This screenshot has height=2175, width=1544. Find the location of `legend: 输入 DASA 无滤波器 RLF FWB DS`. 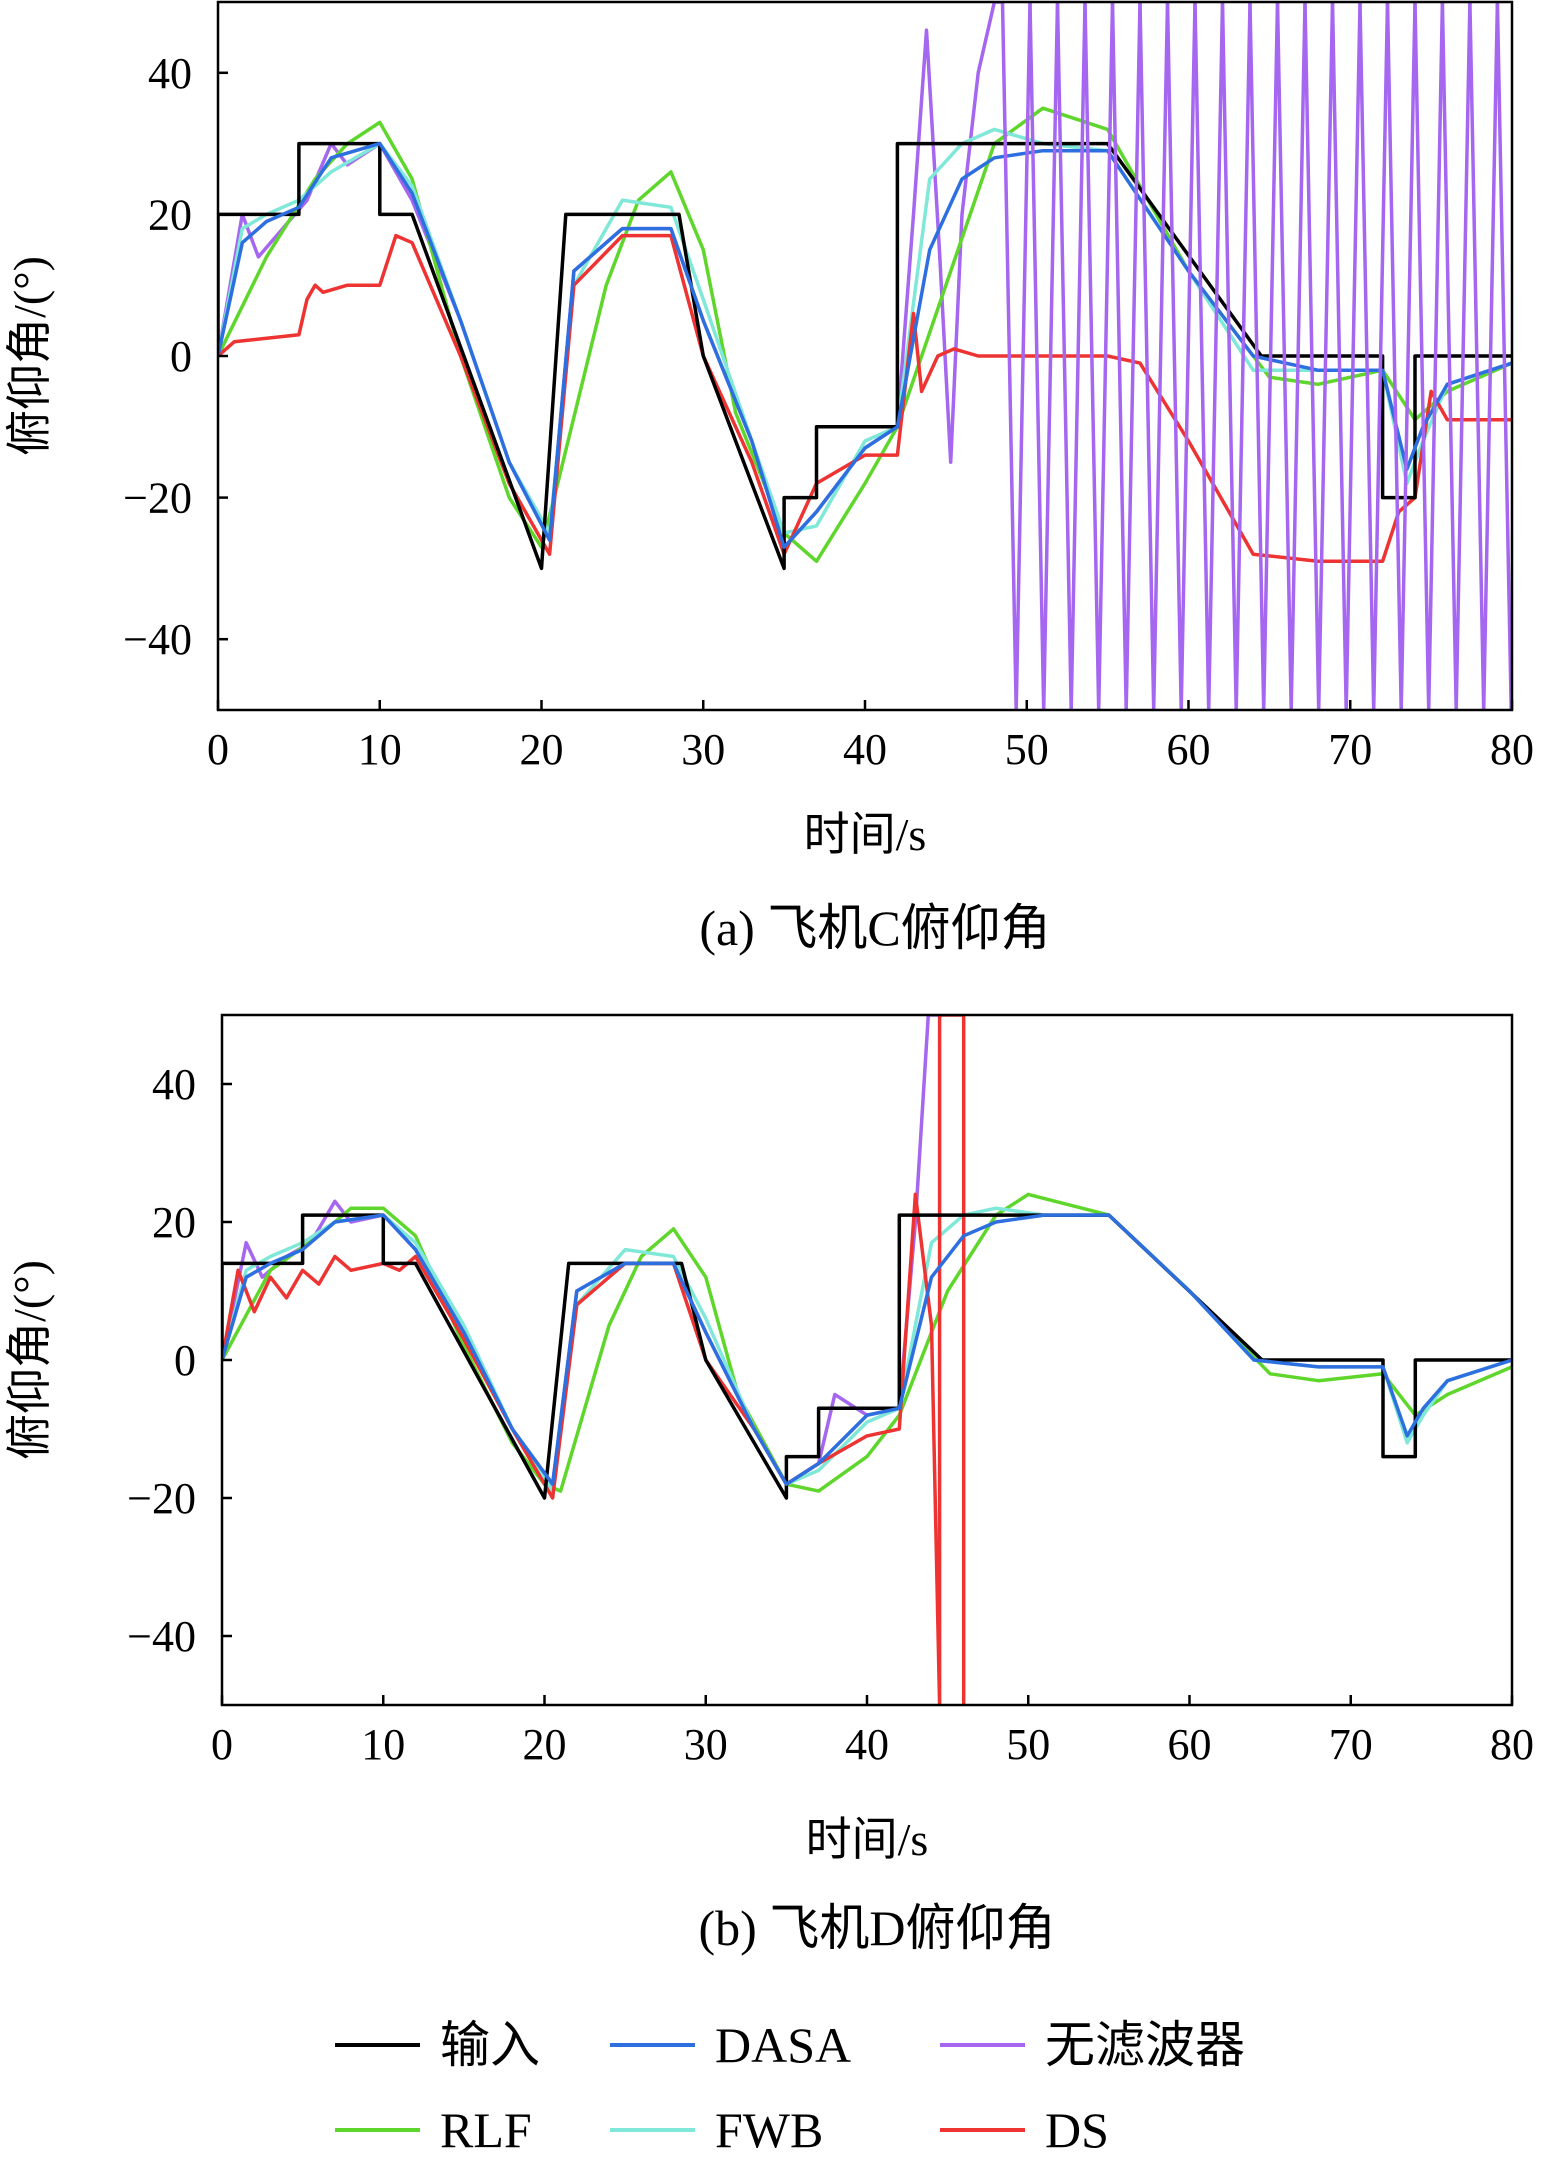

legend: 输入 DASA 无滤波器 RLF FWB DS is located at coordinates (790, 2087).